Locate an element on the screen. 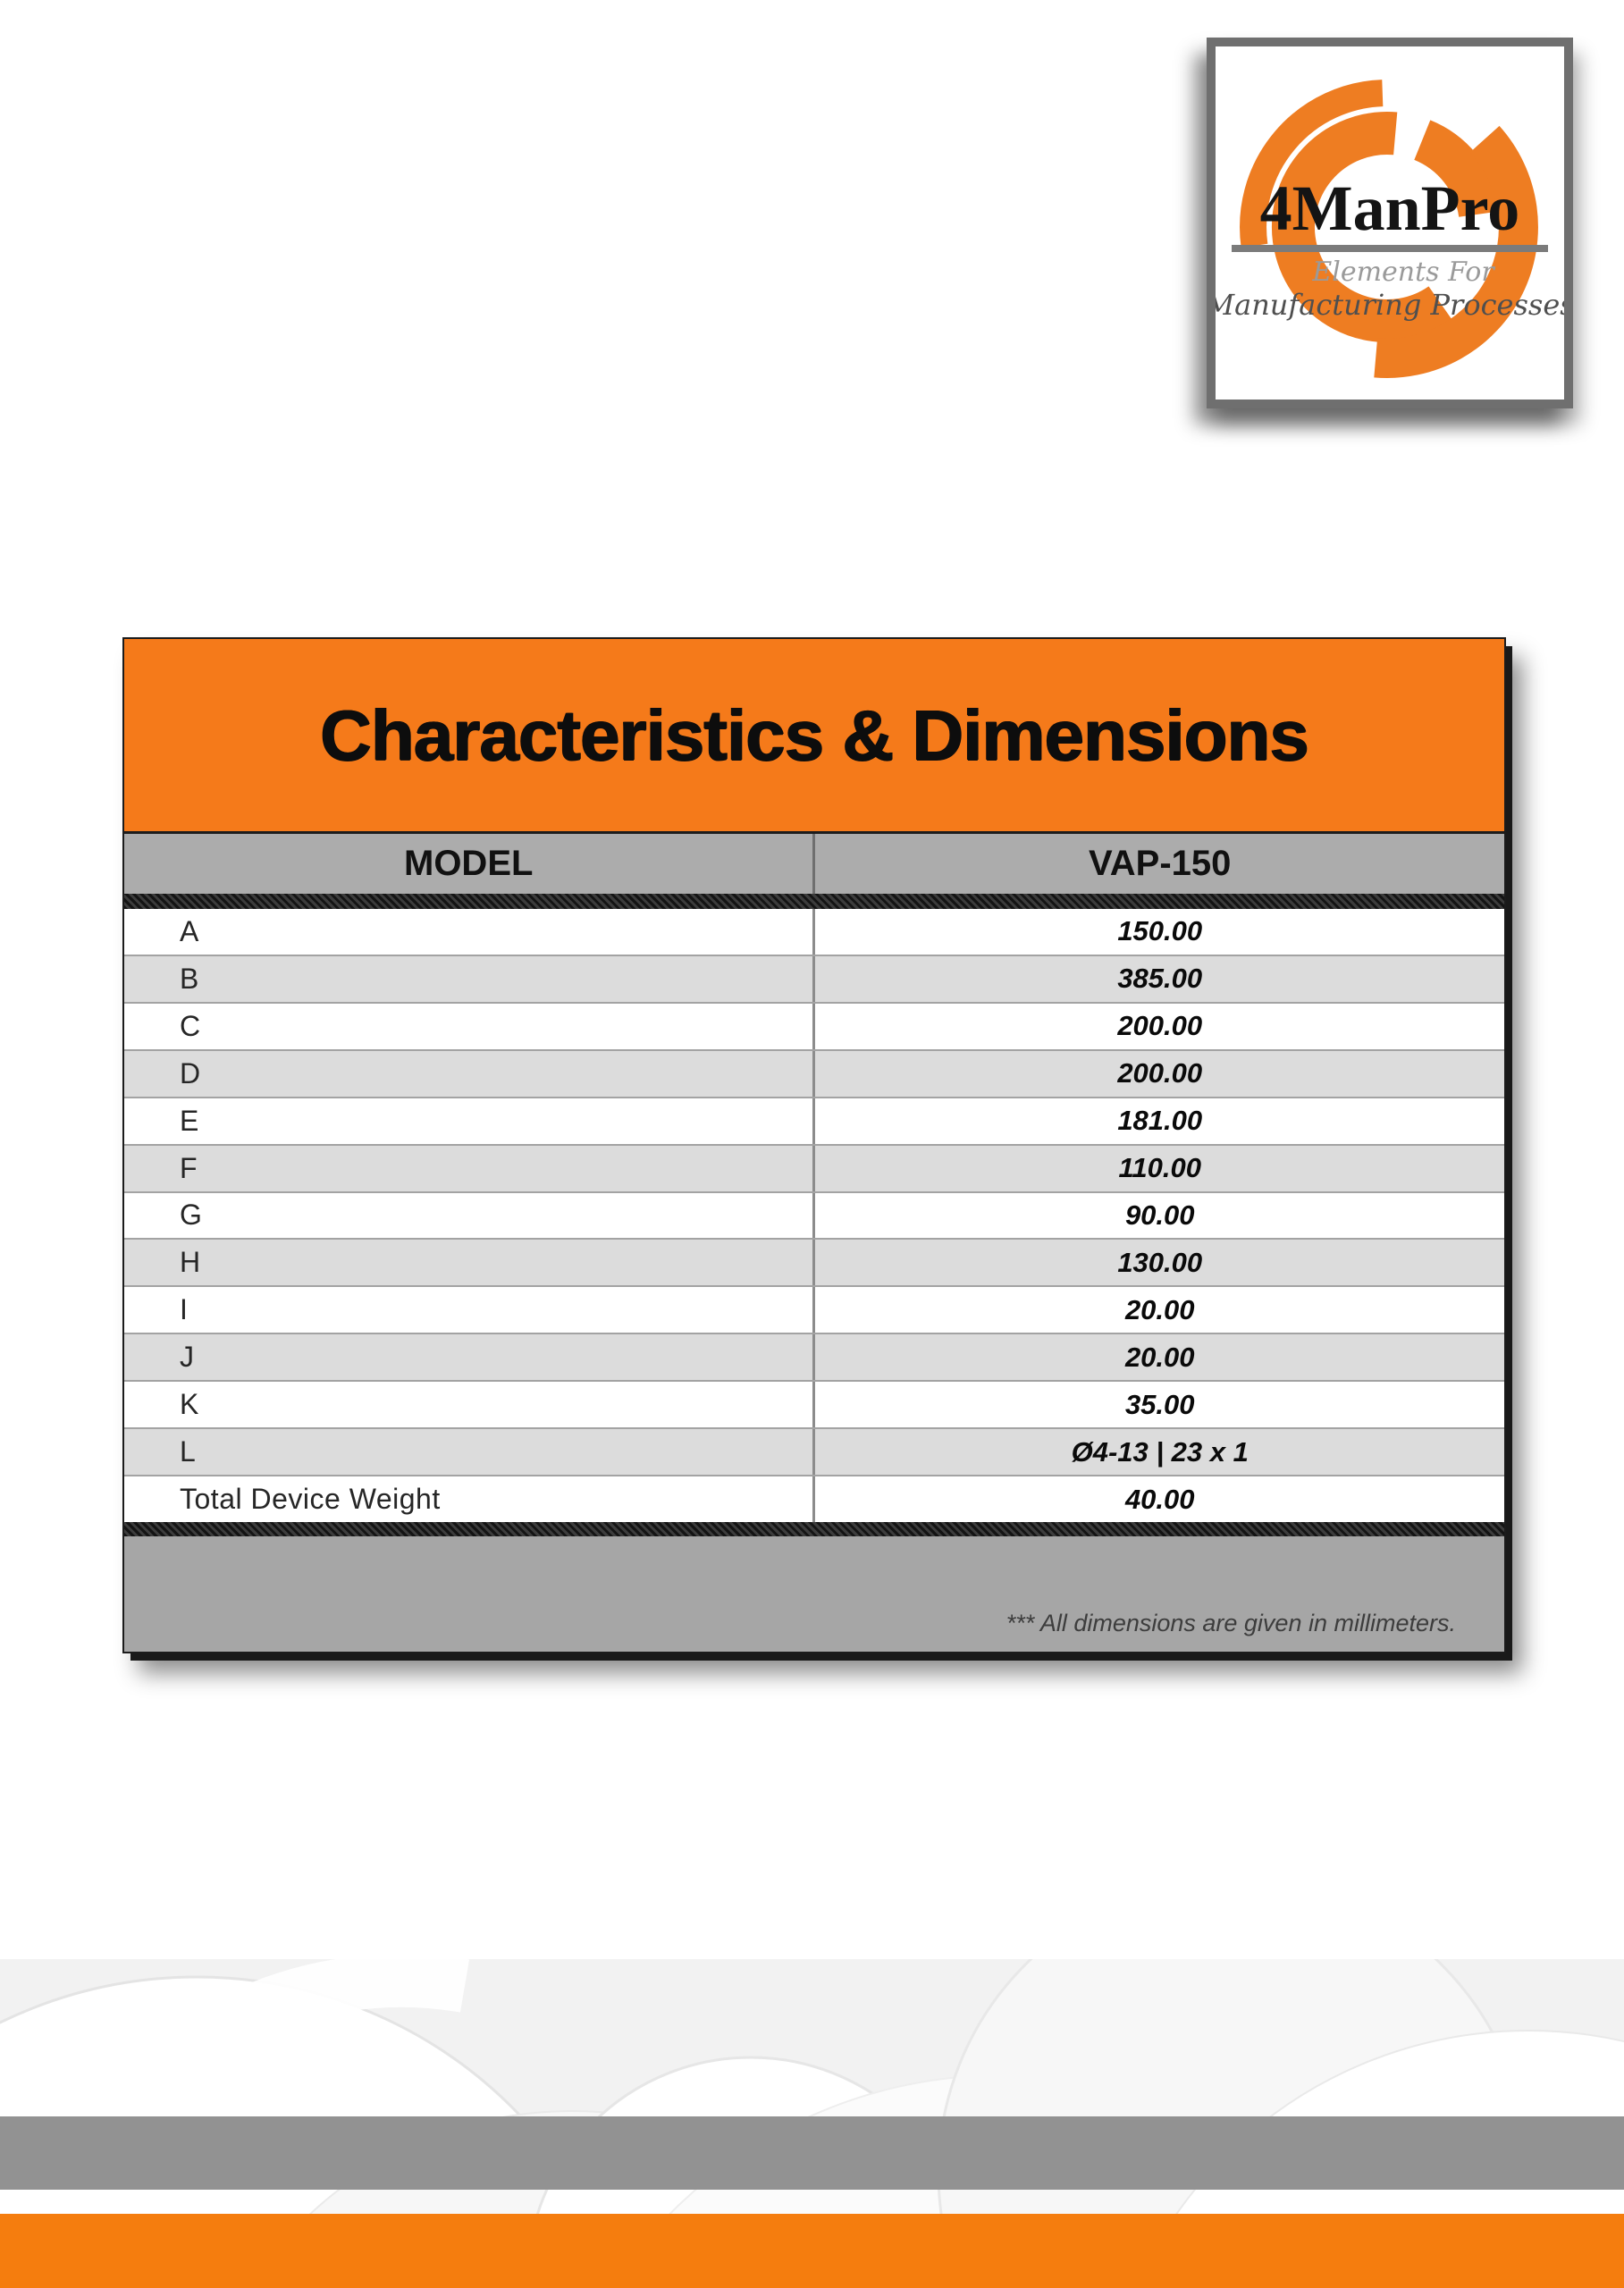 Image resolution: width=1624 pixels, height=2288 pixels. table-row: Total Device Weight 40.00 is located at coordinates (814, 1499).